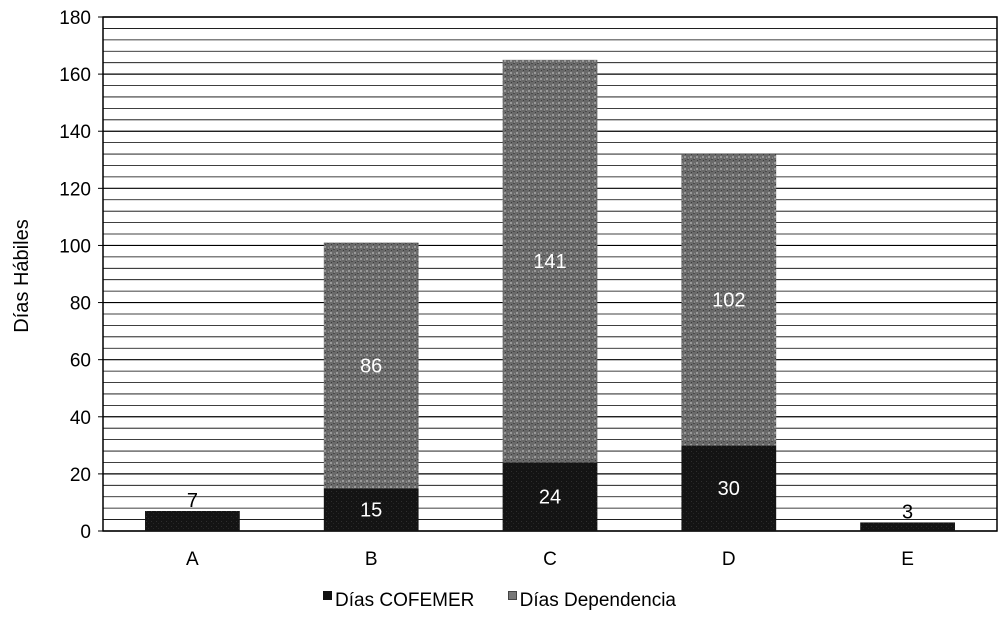  Describe the element at coordinates (192, 501) in the screenshot. I see `data-label: 7` at that location.